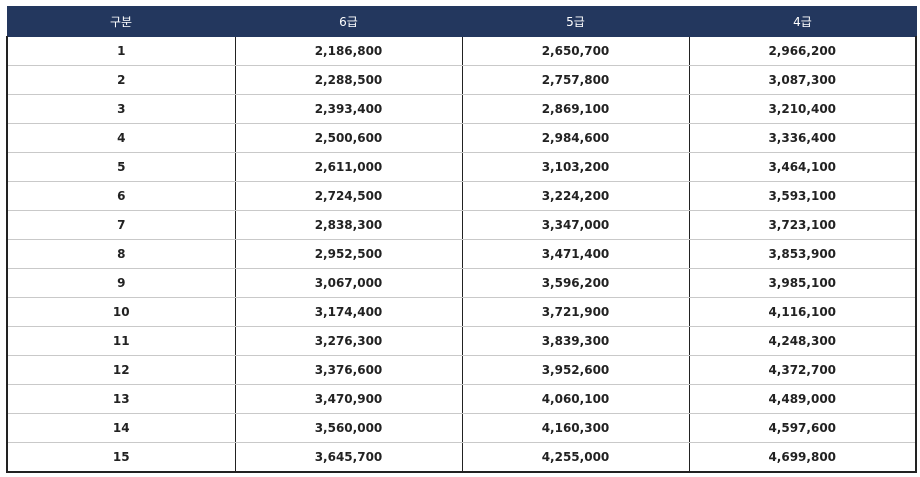  What do you see at coordinates (121, 51) in the screenshot?
I see `step-cell: 1` at bounding box center [121, 51].